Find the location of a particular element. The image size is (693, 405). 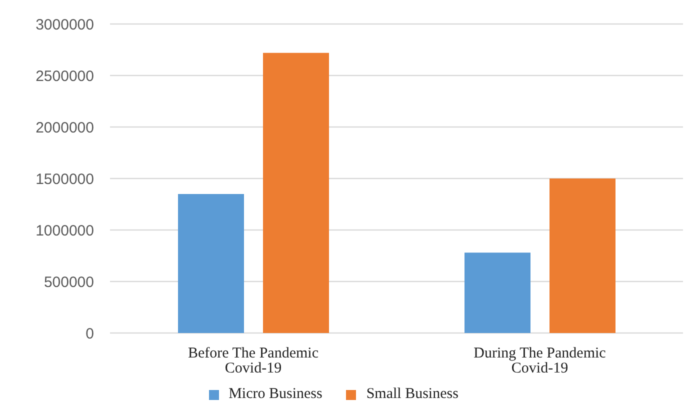

y-tick-label: 500000 is located at coordinates (69, 282).